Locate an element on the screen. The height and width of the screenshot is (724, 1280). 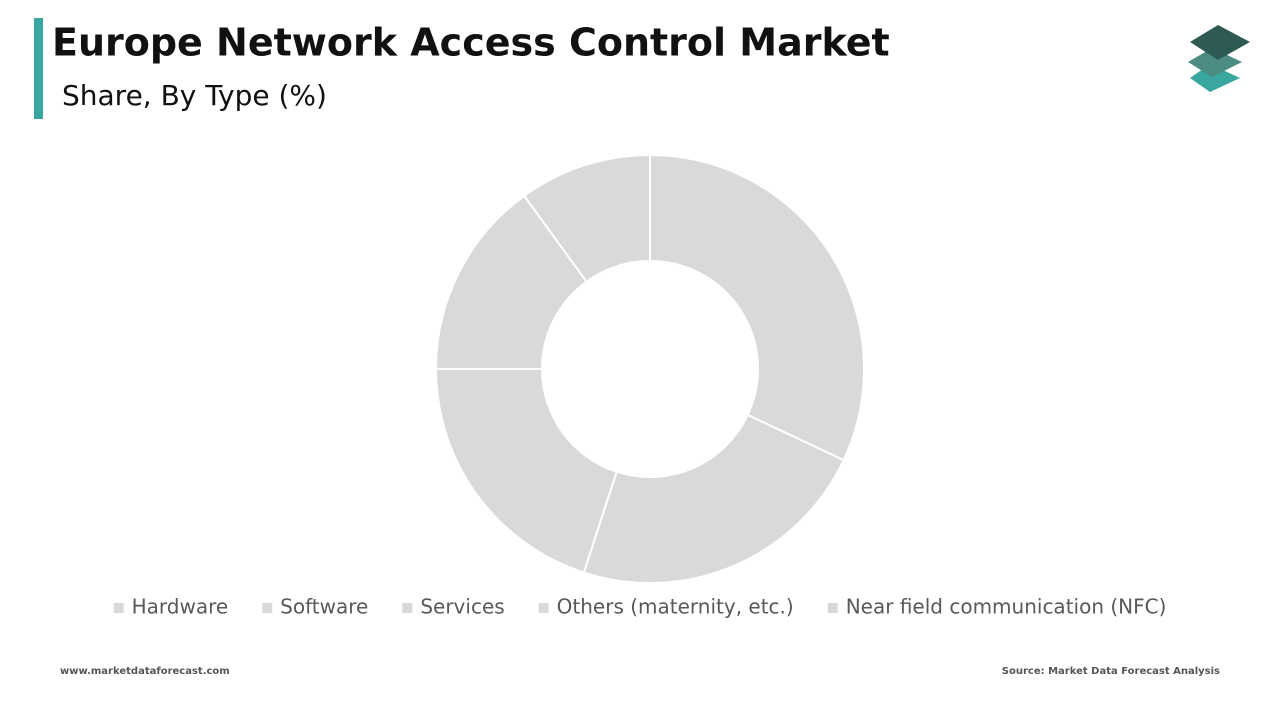
chart-subtitle: Share, By Type (%) is located at coordinates (194, 95).